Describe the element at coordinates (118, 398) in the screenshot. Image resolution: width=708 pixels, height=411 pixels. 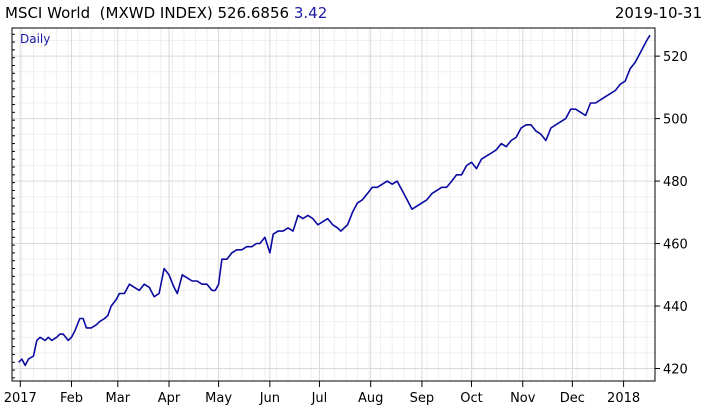
I see `x-tick-label: Mar` at that location.